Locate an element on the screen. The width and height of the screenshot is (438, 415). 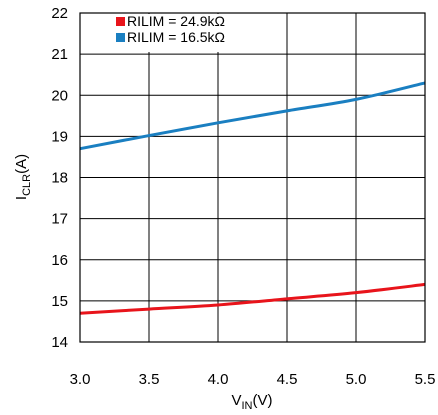
legend-box is located at coordinates (199, 33).